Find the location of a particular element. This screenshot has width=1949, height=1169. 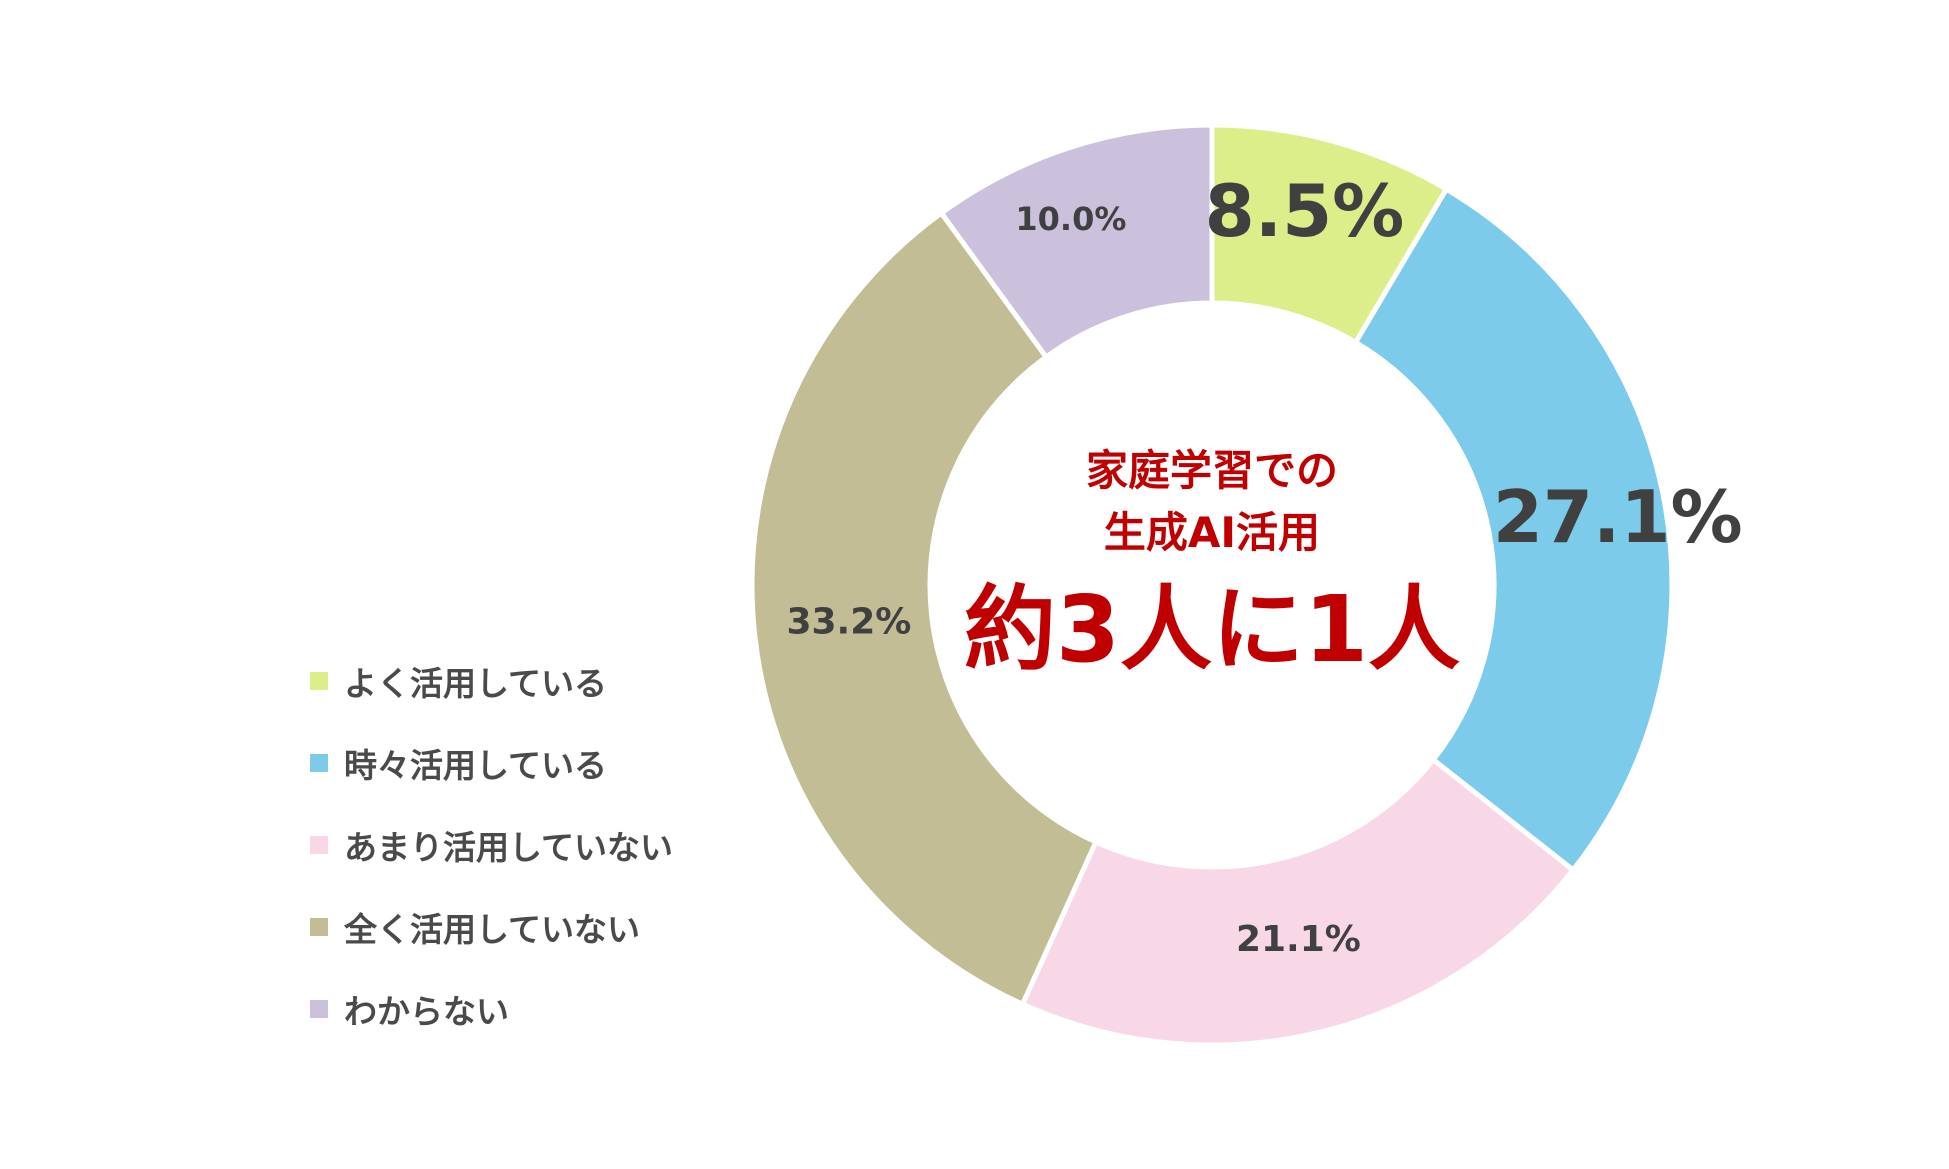

center-highlight: 約3人に1人 is located at coordinates (1212, 629).